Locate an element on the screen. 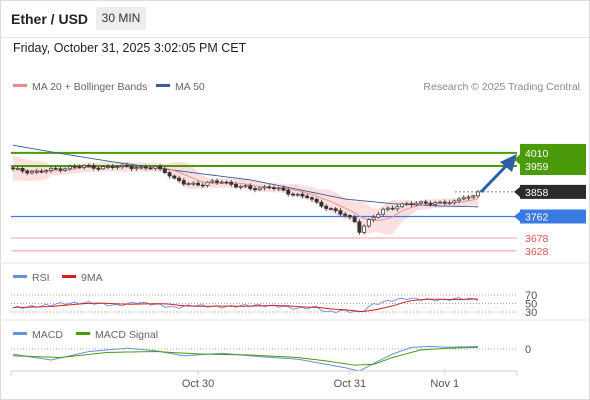 This screenshot has width=590, height=400. rsi-line is located at coordinates (245, 305).